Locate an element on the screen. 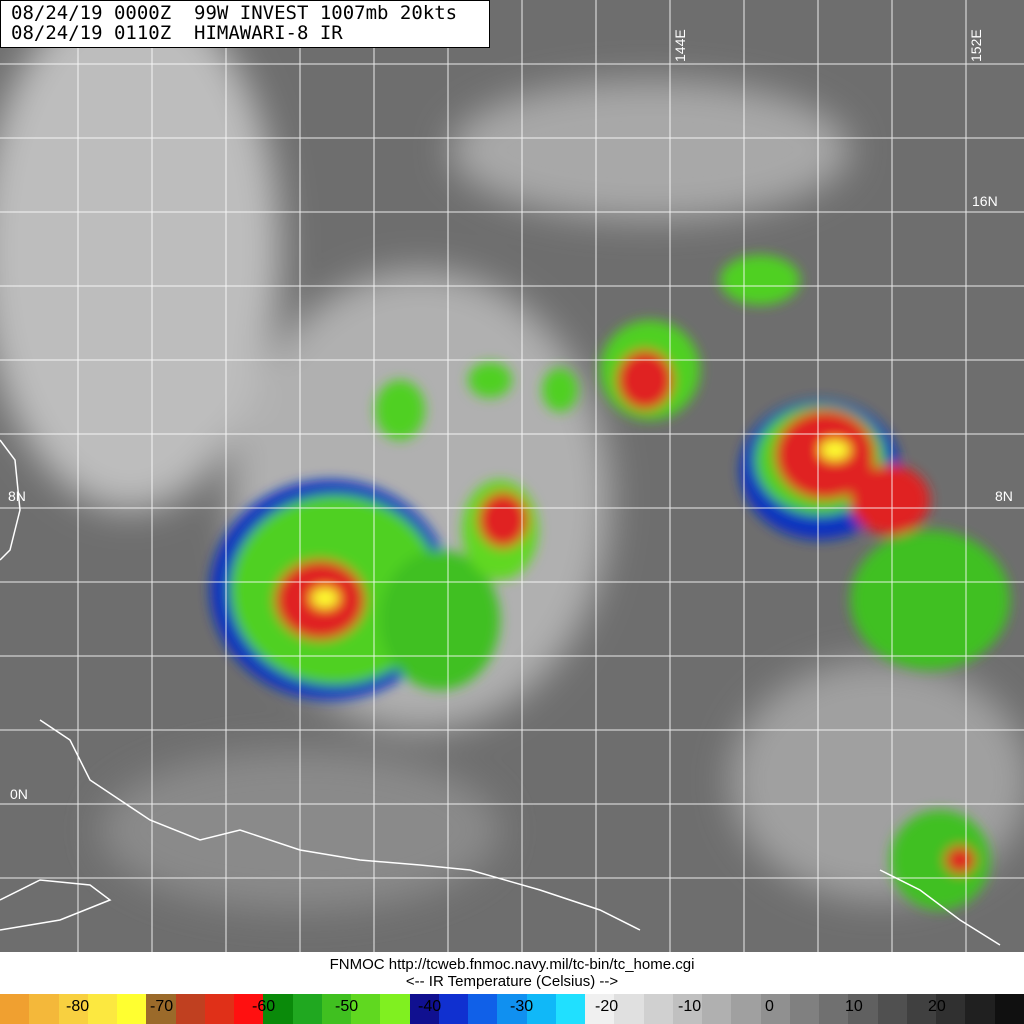 The image size is (1024, 1024). lat-label-8n-right: 8N is located at coordinates (1004, 496).